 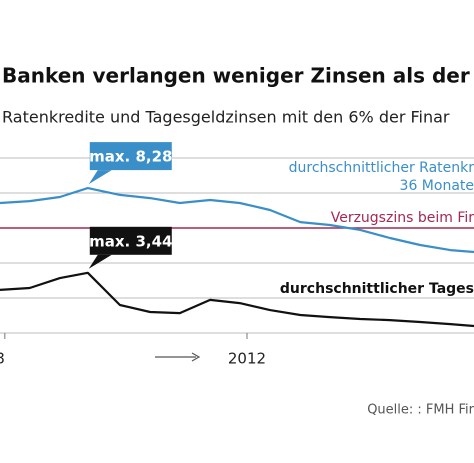 I want to click on source: Quelle: : FMH Fir, so click(x=420, y=410).